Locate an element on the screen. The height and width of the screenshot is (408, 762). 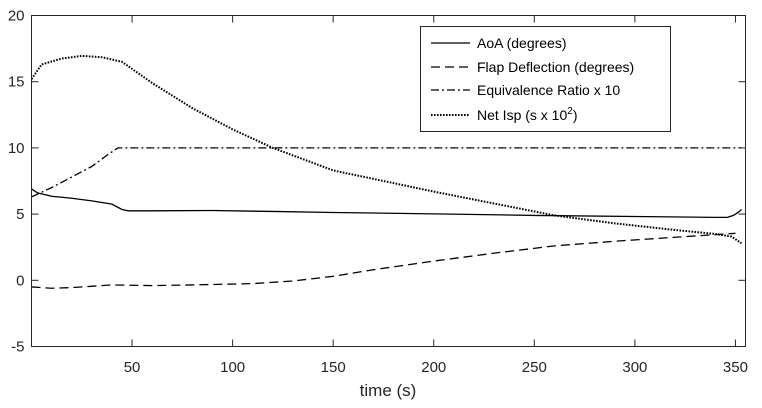
legend-label-flap-deflection: Flap Deflection (degrees) is located at coordinates (555, 67).